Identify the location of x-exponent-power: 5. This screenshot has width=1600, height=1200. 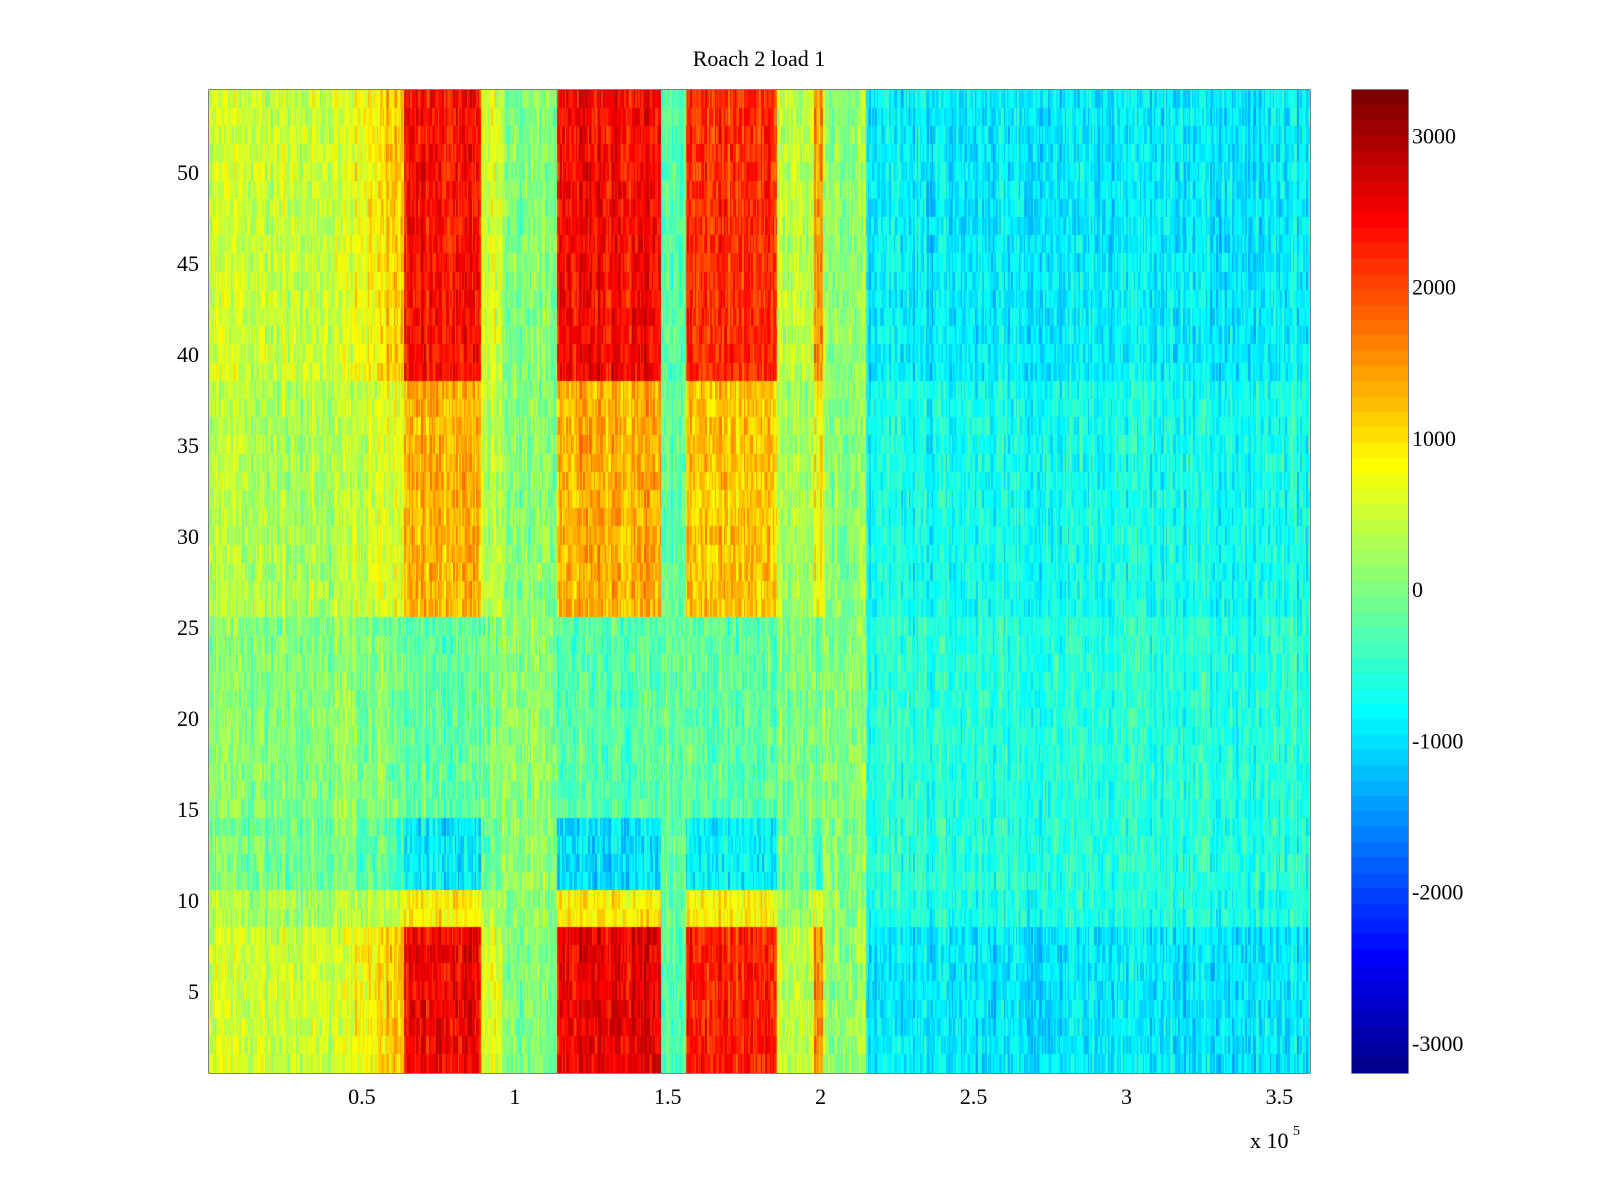
(1296, 1131).